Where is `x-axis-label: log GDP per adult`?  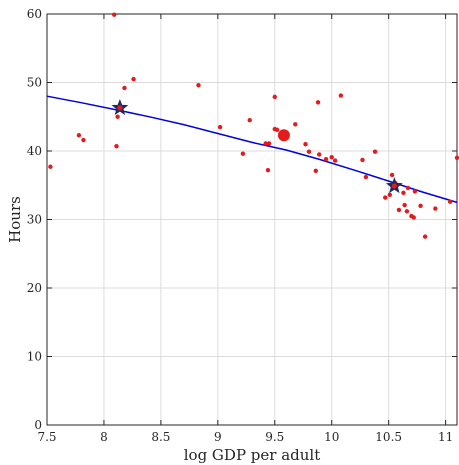 x-axis-label: log GDP per adult is located at coordinates (252, 455).